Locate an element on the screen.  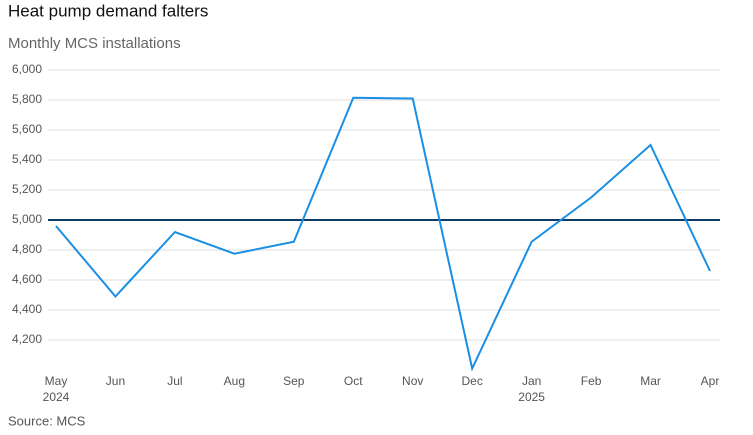
chart-title: Heat pump demand falters is located at coordinates (108, 10).